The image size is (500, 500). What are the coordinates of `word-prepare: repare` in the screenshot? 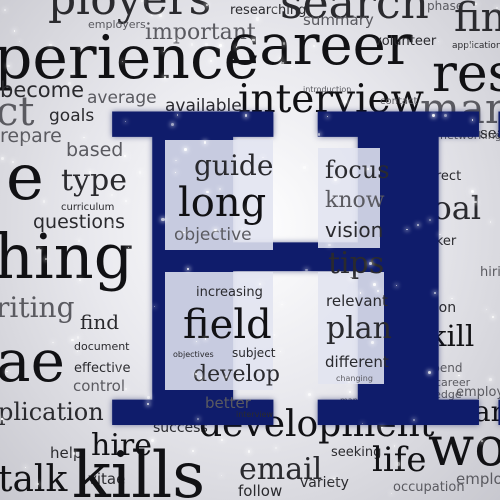 It's located at (31, 136).